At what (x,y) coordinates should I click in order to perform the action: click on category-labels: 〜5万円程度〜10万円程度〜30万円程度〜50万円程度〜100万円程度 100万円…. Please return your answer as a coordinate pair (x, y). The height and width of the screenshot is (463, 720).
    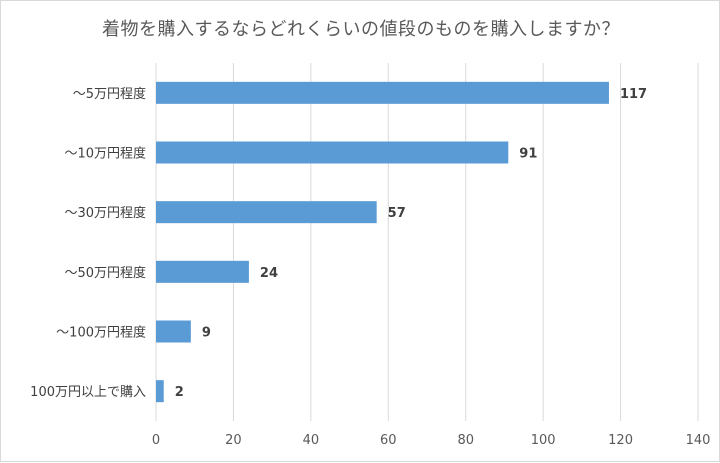
    Looking at the image, I should click on (88, 243).